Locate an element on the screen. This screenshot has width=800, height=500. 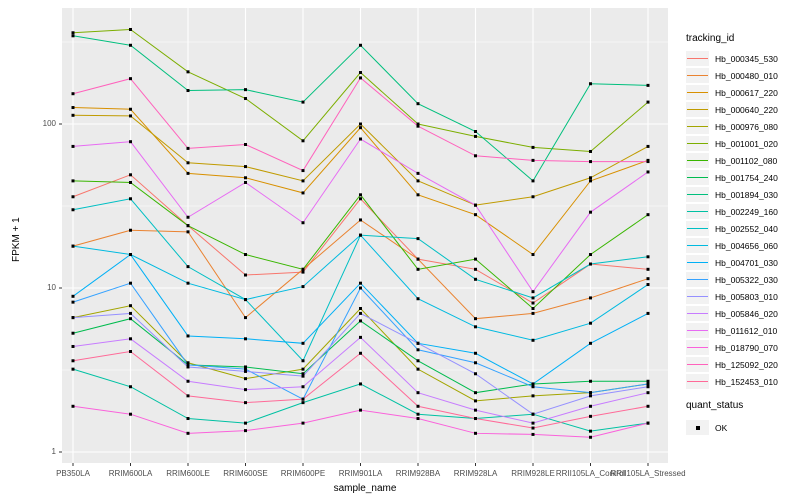
y-axis-title: FPKM + 1 is located at coordinates (16, 239).